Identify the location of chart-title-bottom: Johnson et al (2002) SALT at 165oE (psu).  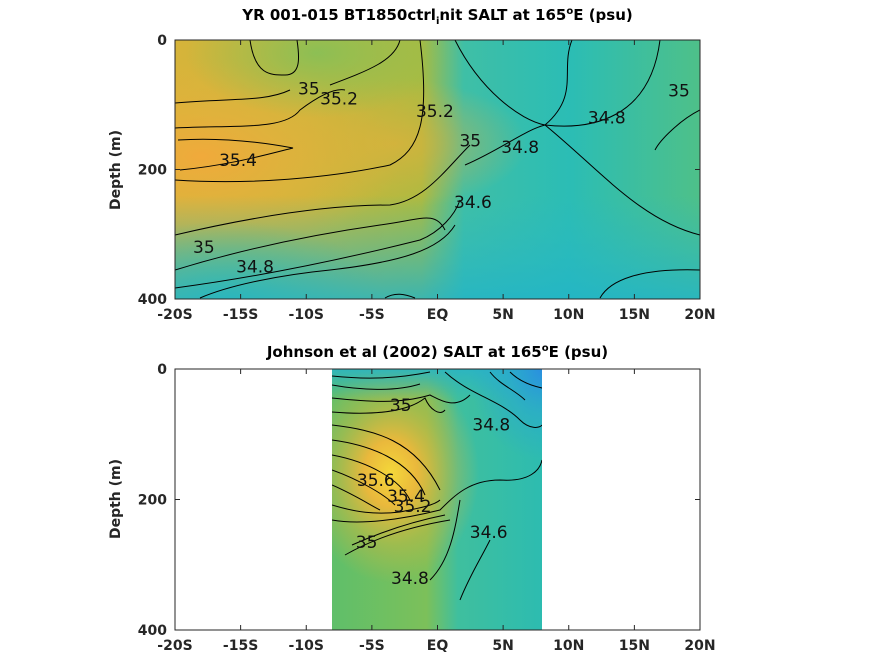
(437, 352).